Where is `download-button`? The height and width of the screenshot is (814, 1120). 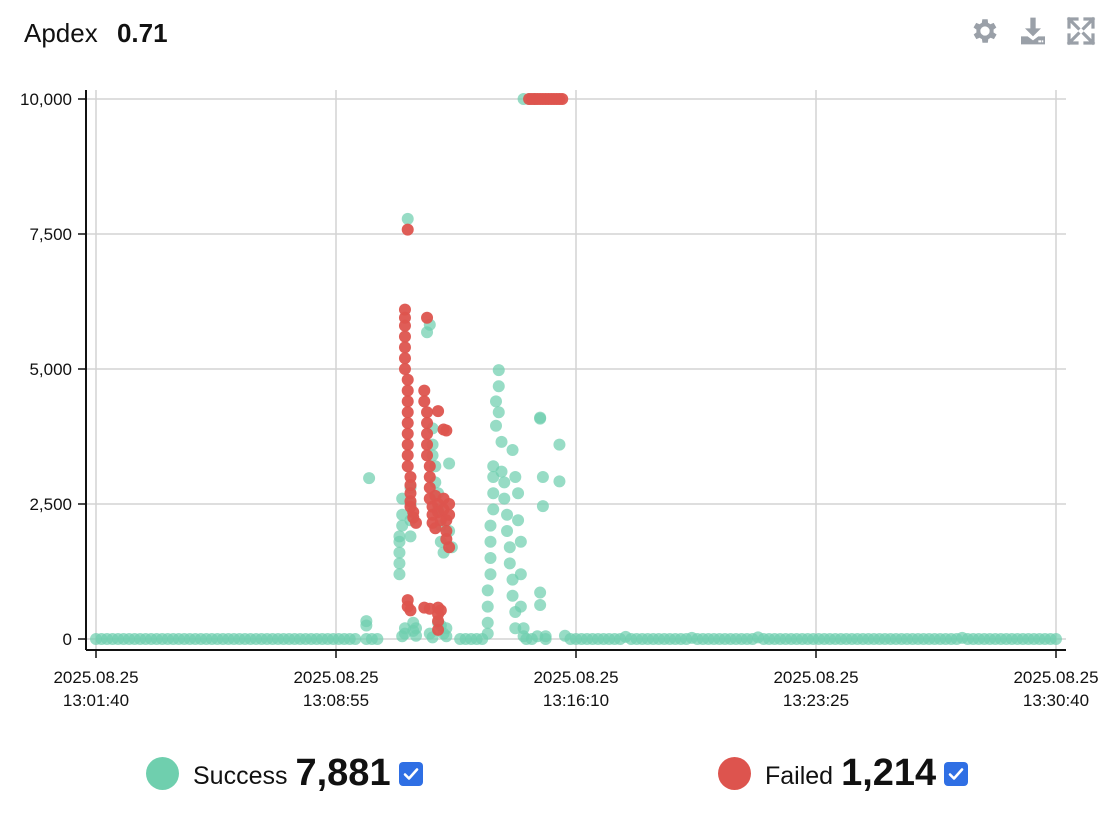
download-button is located at coordinates (1033, 31).